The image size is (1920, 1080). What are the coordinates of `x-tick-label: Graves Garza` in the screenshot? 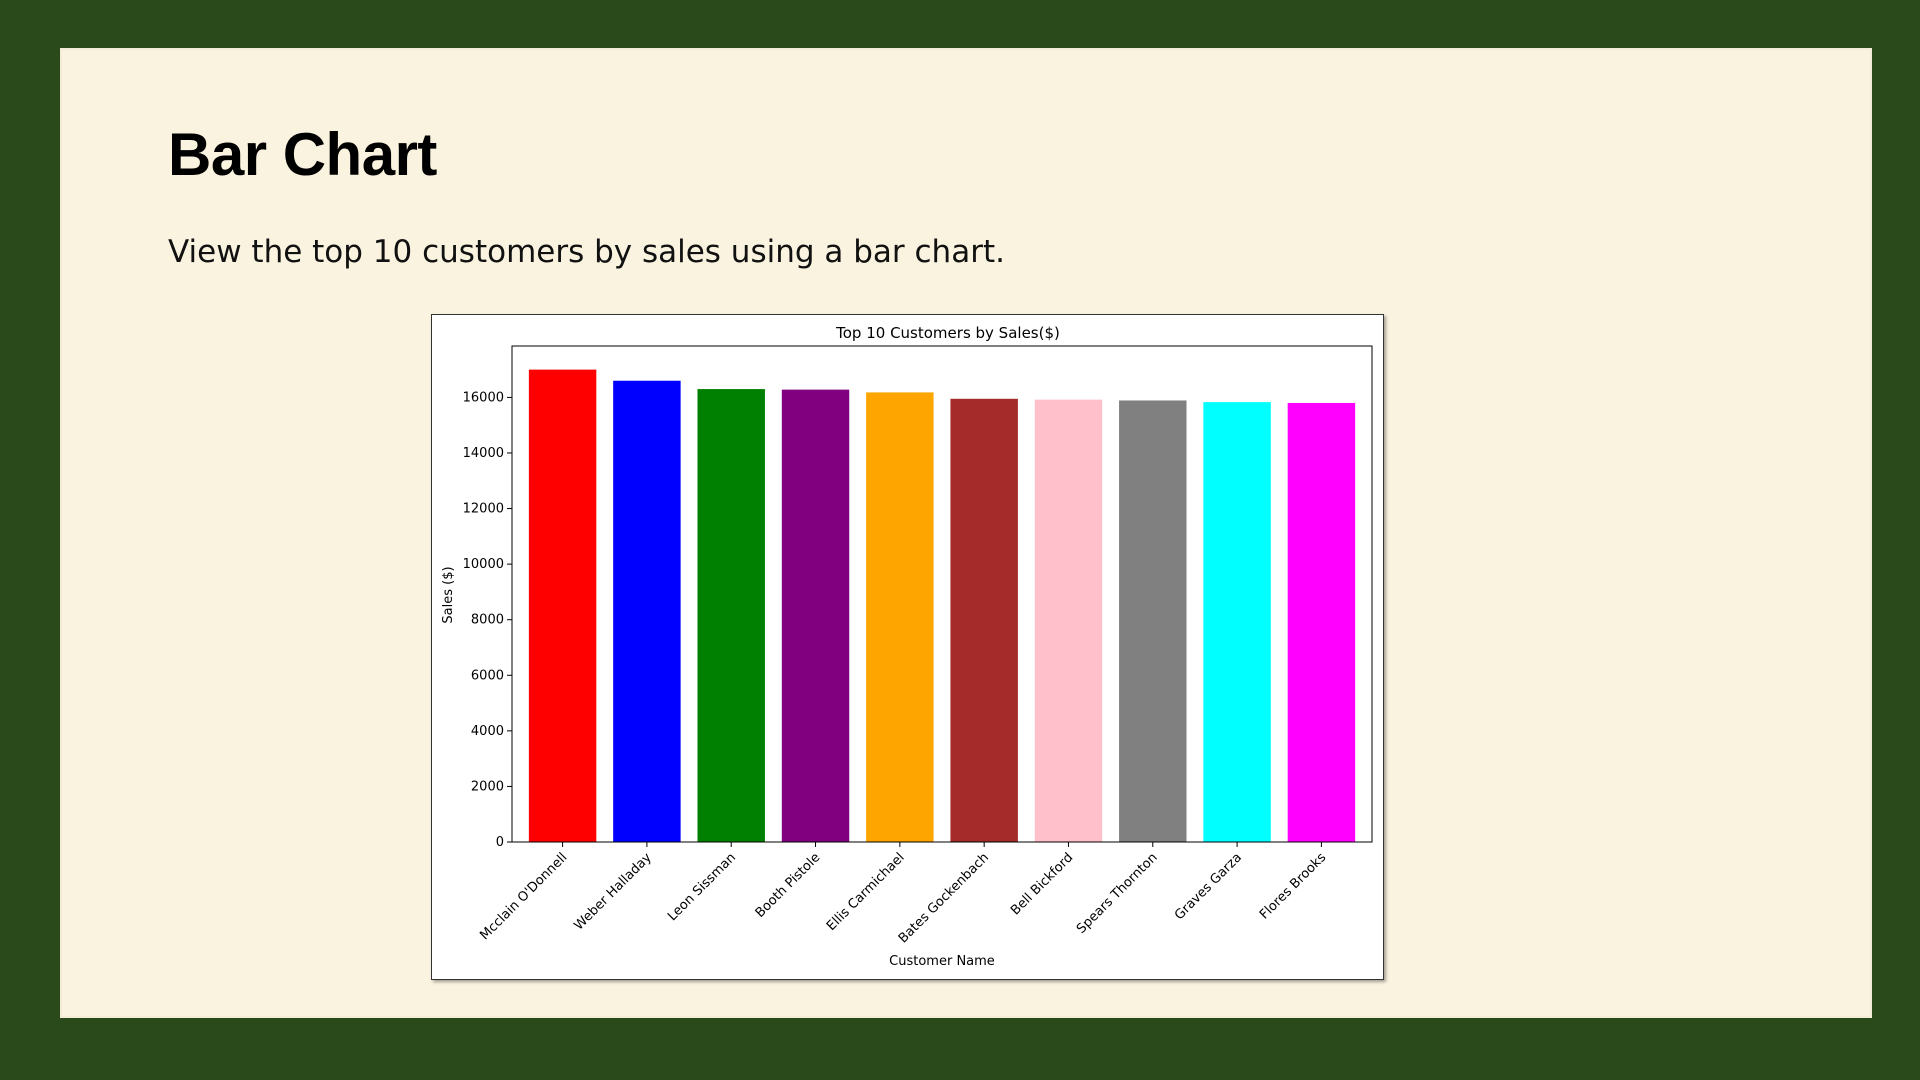 It's located at (1208, 886).